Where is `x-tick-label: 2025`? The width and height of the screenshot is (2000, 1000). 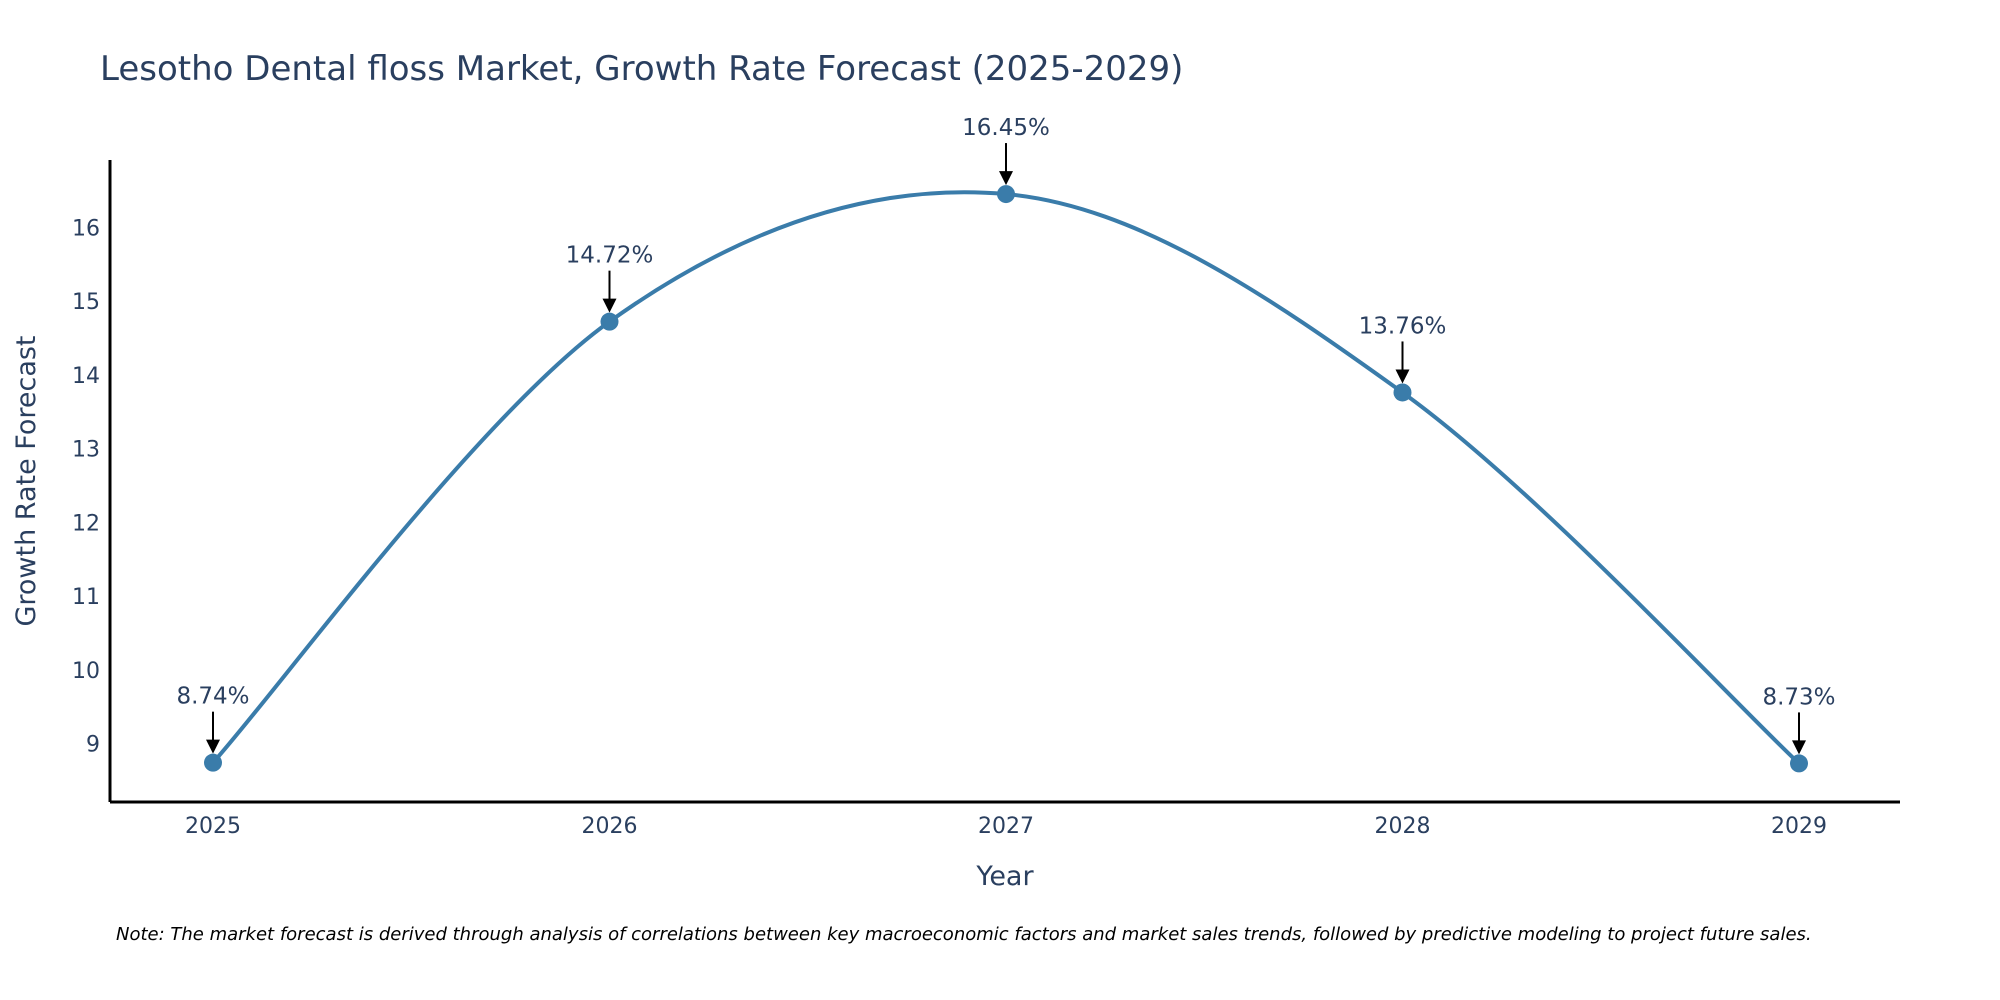
x-tick-label: 2025 is located at coordinates (213, 826).